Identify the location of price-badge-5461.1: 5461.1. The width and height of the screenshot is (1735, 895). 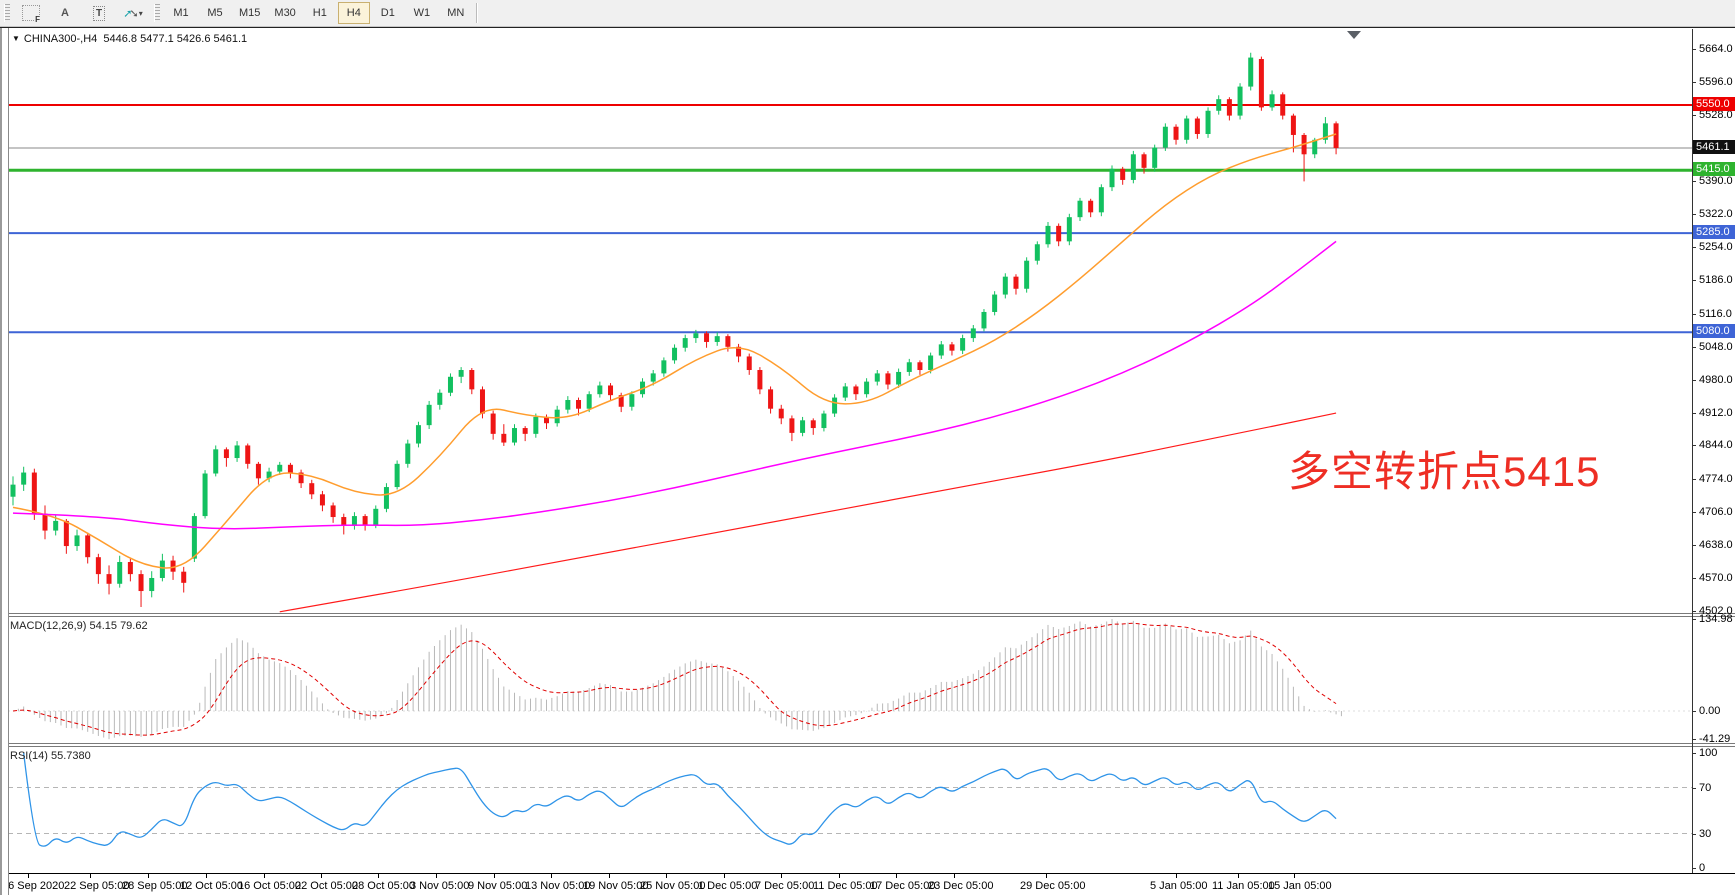
(1714, 146).